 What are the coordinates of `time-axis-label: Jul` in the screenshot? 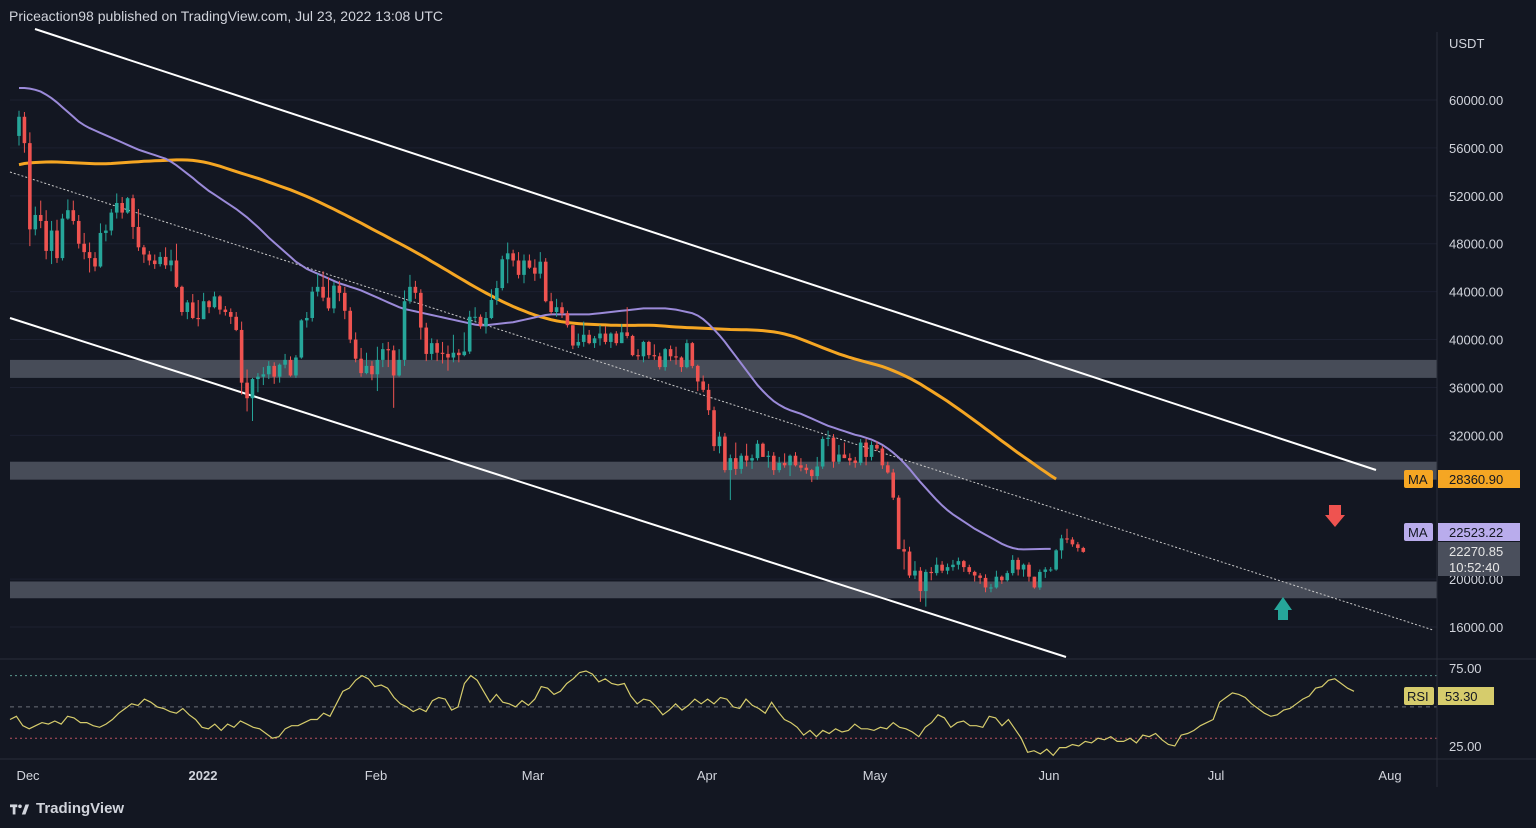 It's located at (1216, 775).